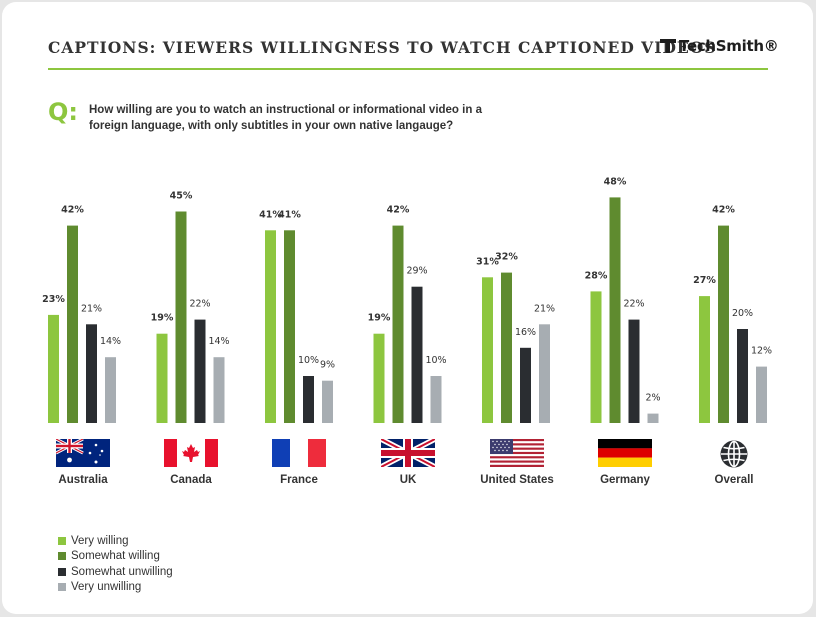 The width and height of the screenshot is (816, 617). I want to click on value-label-overall-somewhat-willing: 42%, so click(723, 210).